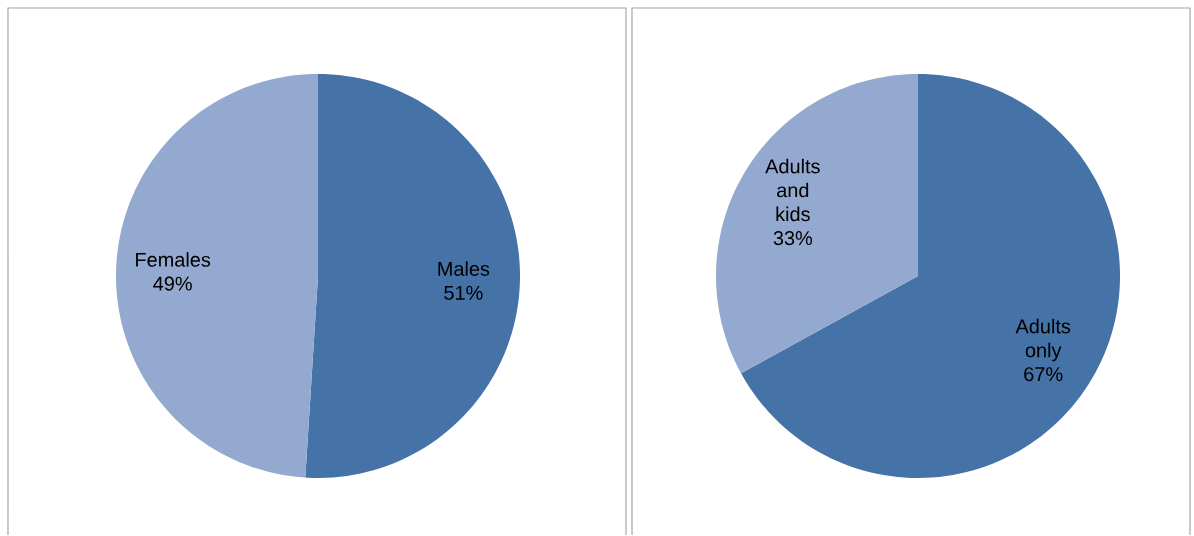 The width and height of the screenshot is (1194, 536). I want to click on data-label: 33%, so click(793, 238).